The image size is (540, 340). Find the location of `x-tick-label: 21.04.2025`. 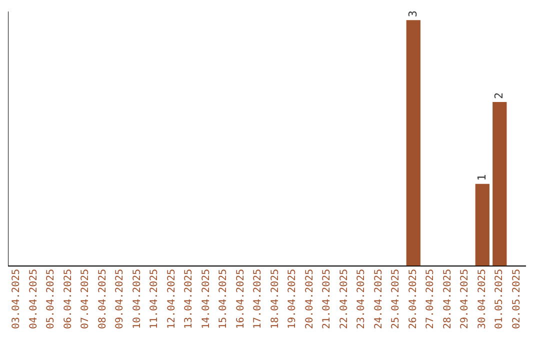

x-tick-label: 21.04.2025 is located at coordinates (327, 299).